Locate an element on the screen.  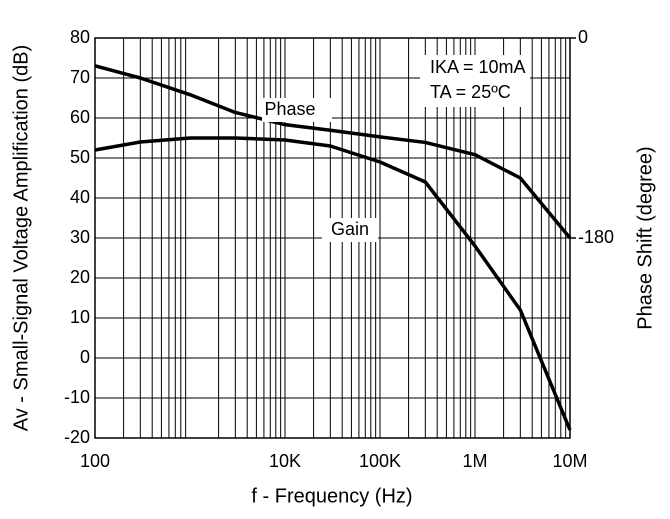
annotation: IKA = 10mA is located at coordinates (478, 67).